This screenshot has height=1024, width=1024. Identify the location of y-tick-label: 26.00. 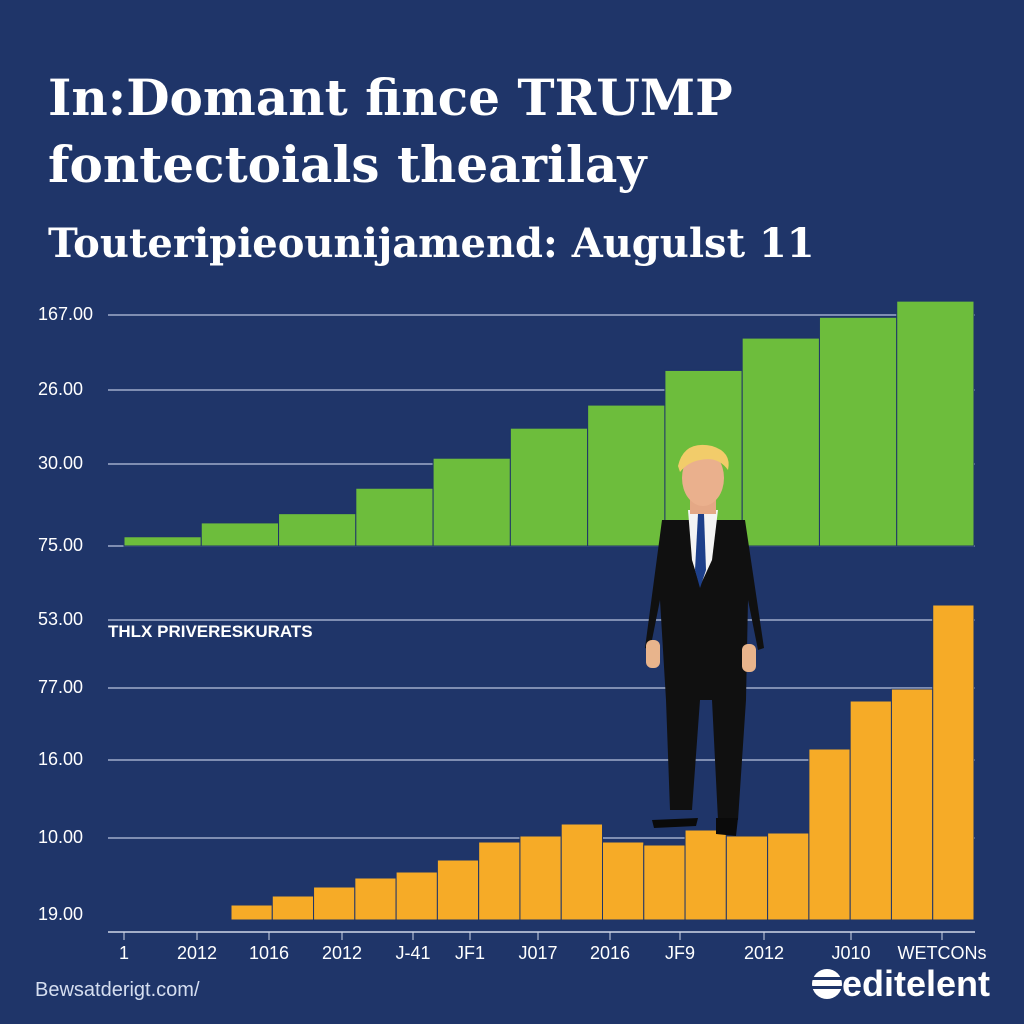
(60, 389).